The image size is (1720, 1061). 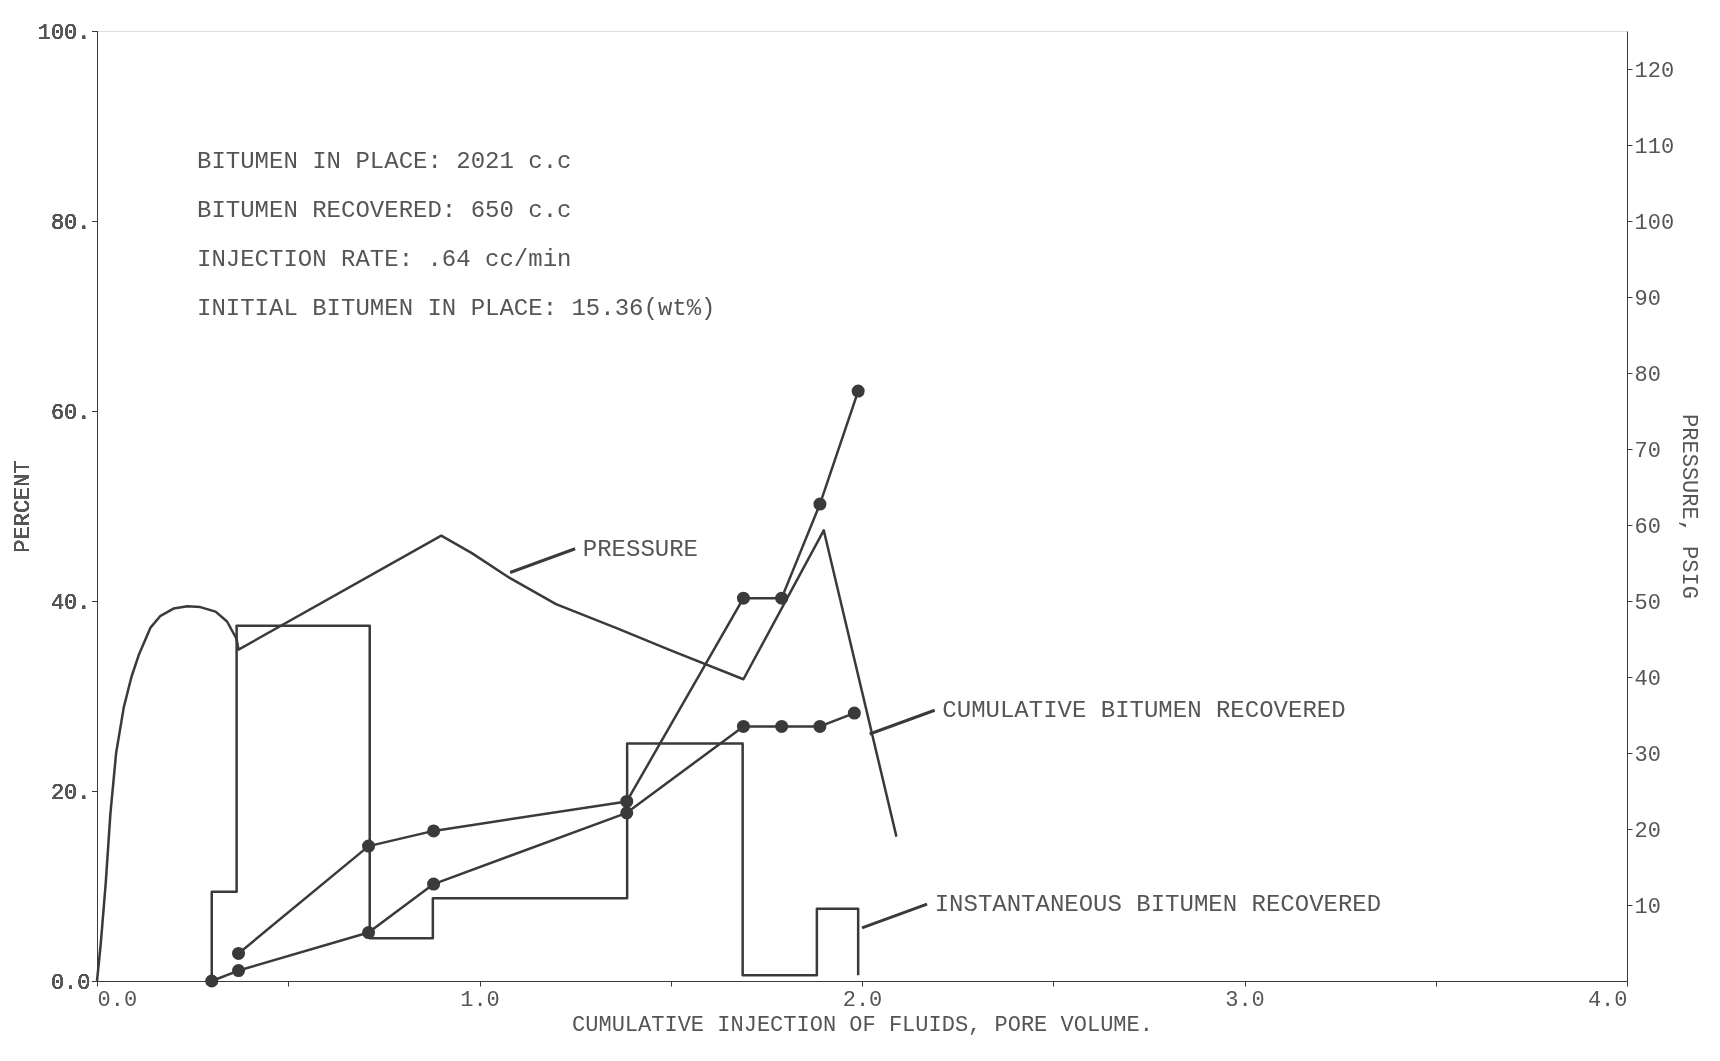 I want to click on x-tick-label: 3.0, so click(x=1245, y=1000).